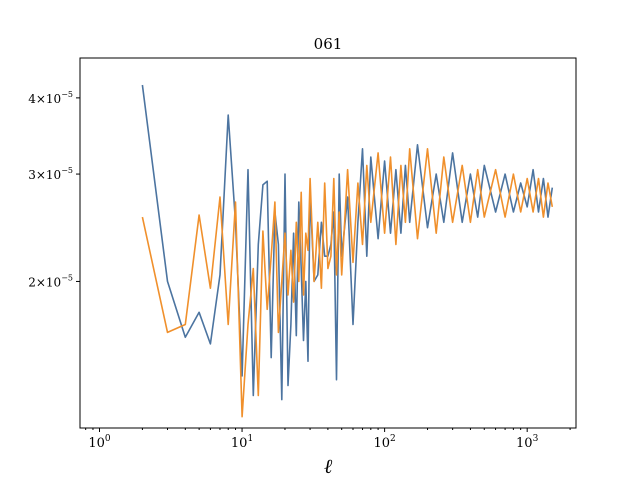  What do you see at coordinates (328, 466) in the screenshot?
I see `x-axis-label: ℓ` at bounding box center [328, 466].